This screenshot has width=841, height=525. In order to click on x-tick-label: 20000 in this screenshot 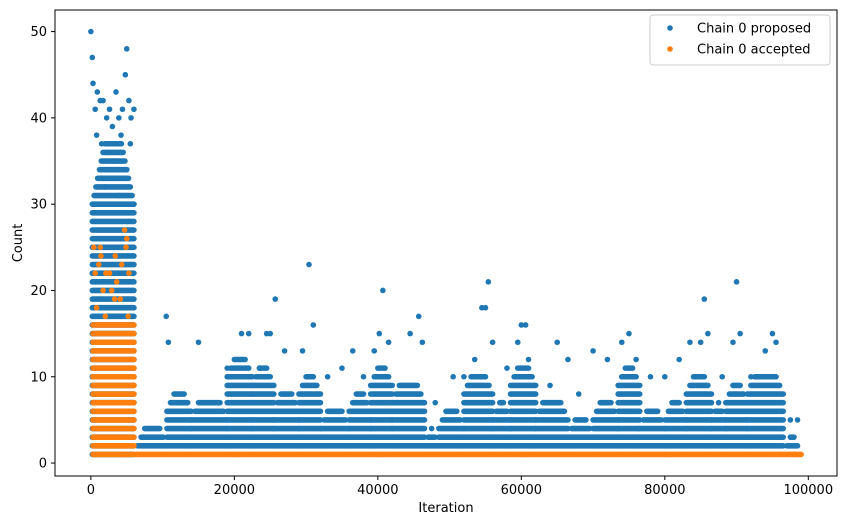, I will do `click(234, 490)`.